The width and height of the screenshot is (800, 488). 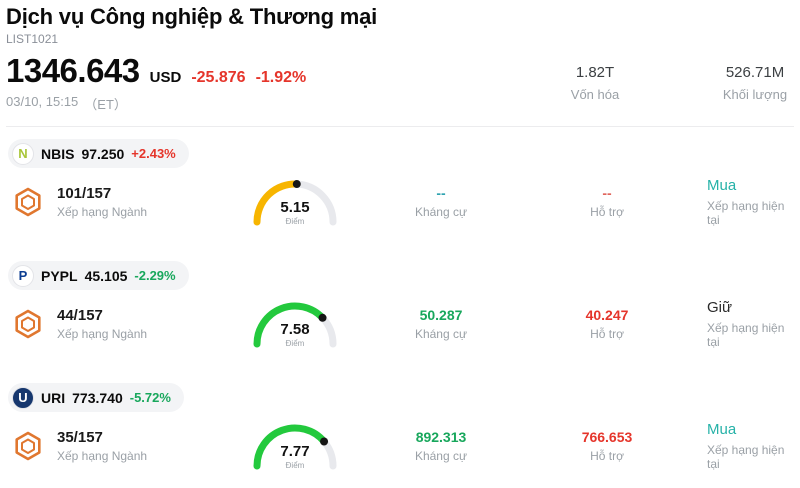 I want to click on stock-pill-pypl: P PYPL 45.105 -2.29%, so click(x=98, y=275).